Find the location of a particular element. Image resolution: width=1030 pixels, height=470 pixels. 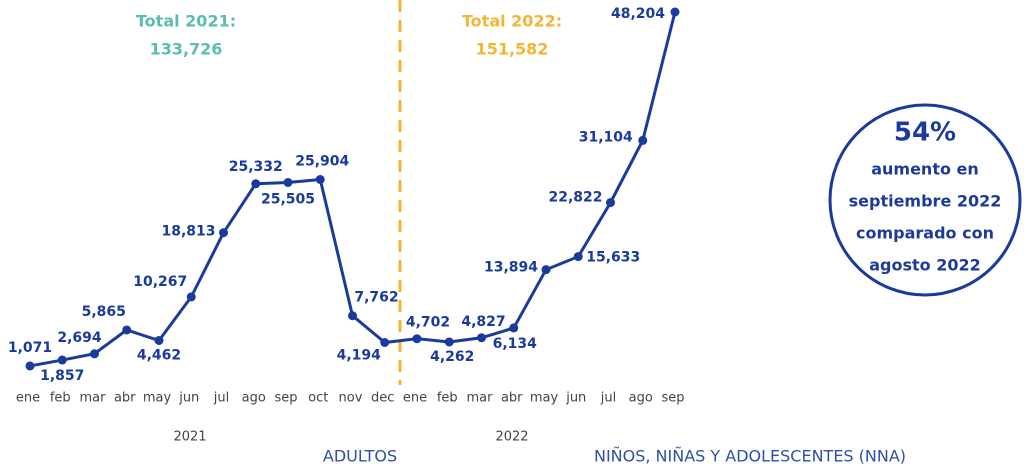

callout-circle is located at coordinates (925, 200).